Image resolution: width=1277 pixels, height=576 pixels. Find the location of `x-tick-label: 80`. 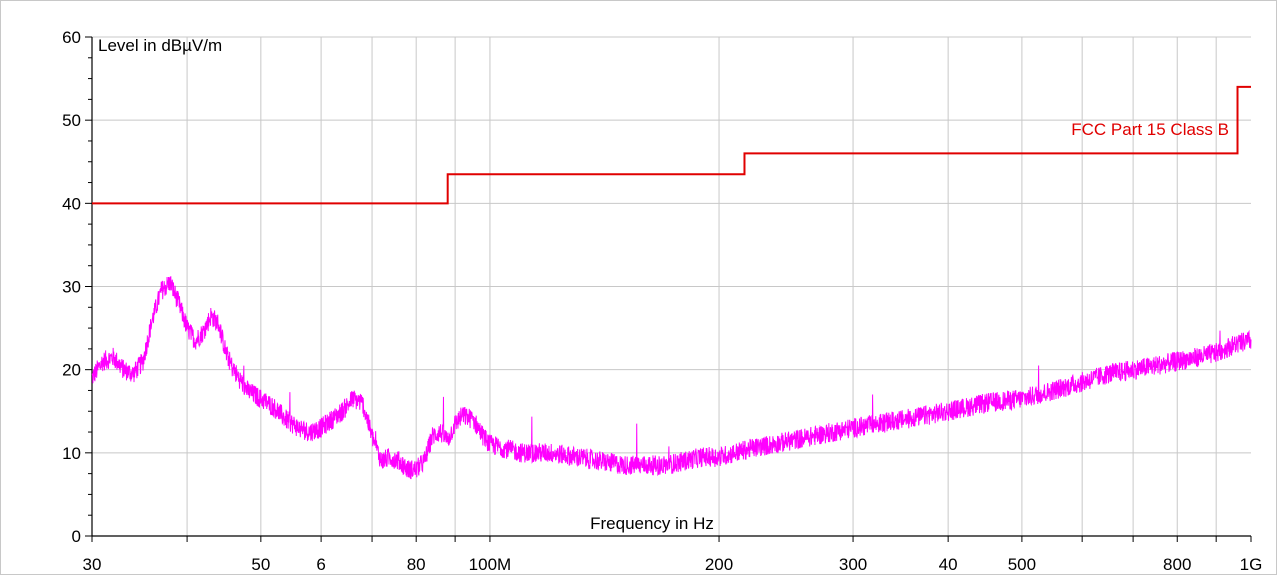

x-tick-label: 80 is located at coordinates (416, 564).